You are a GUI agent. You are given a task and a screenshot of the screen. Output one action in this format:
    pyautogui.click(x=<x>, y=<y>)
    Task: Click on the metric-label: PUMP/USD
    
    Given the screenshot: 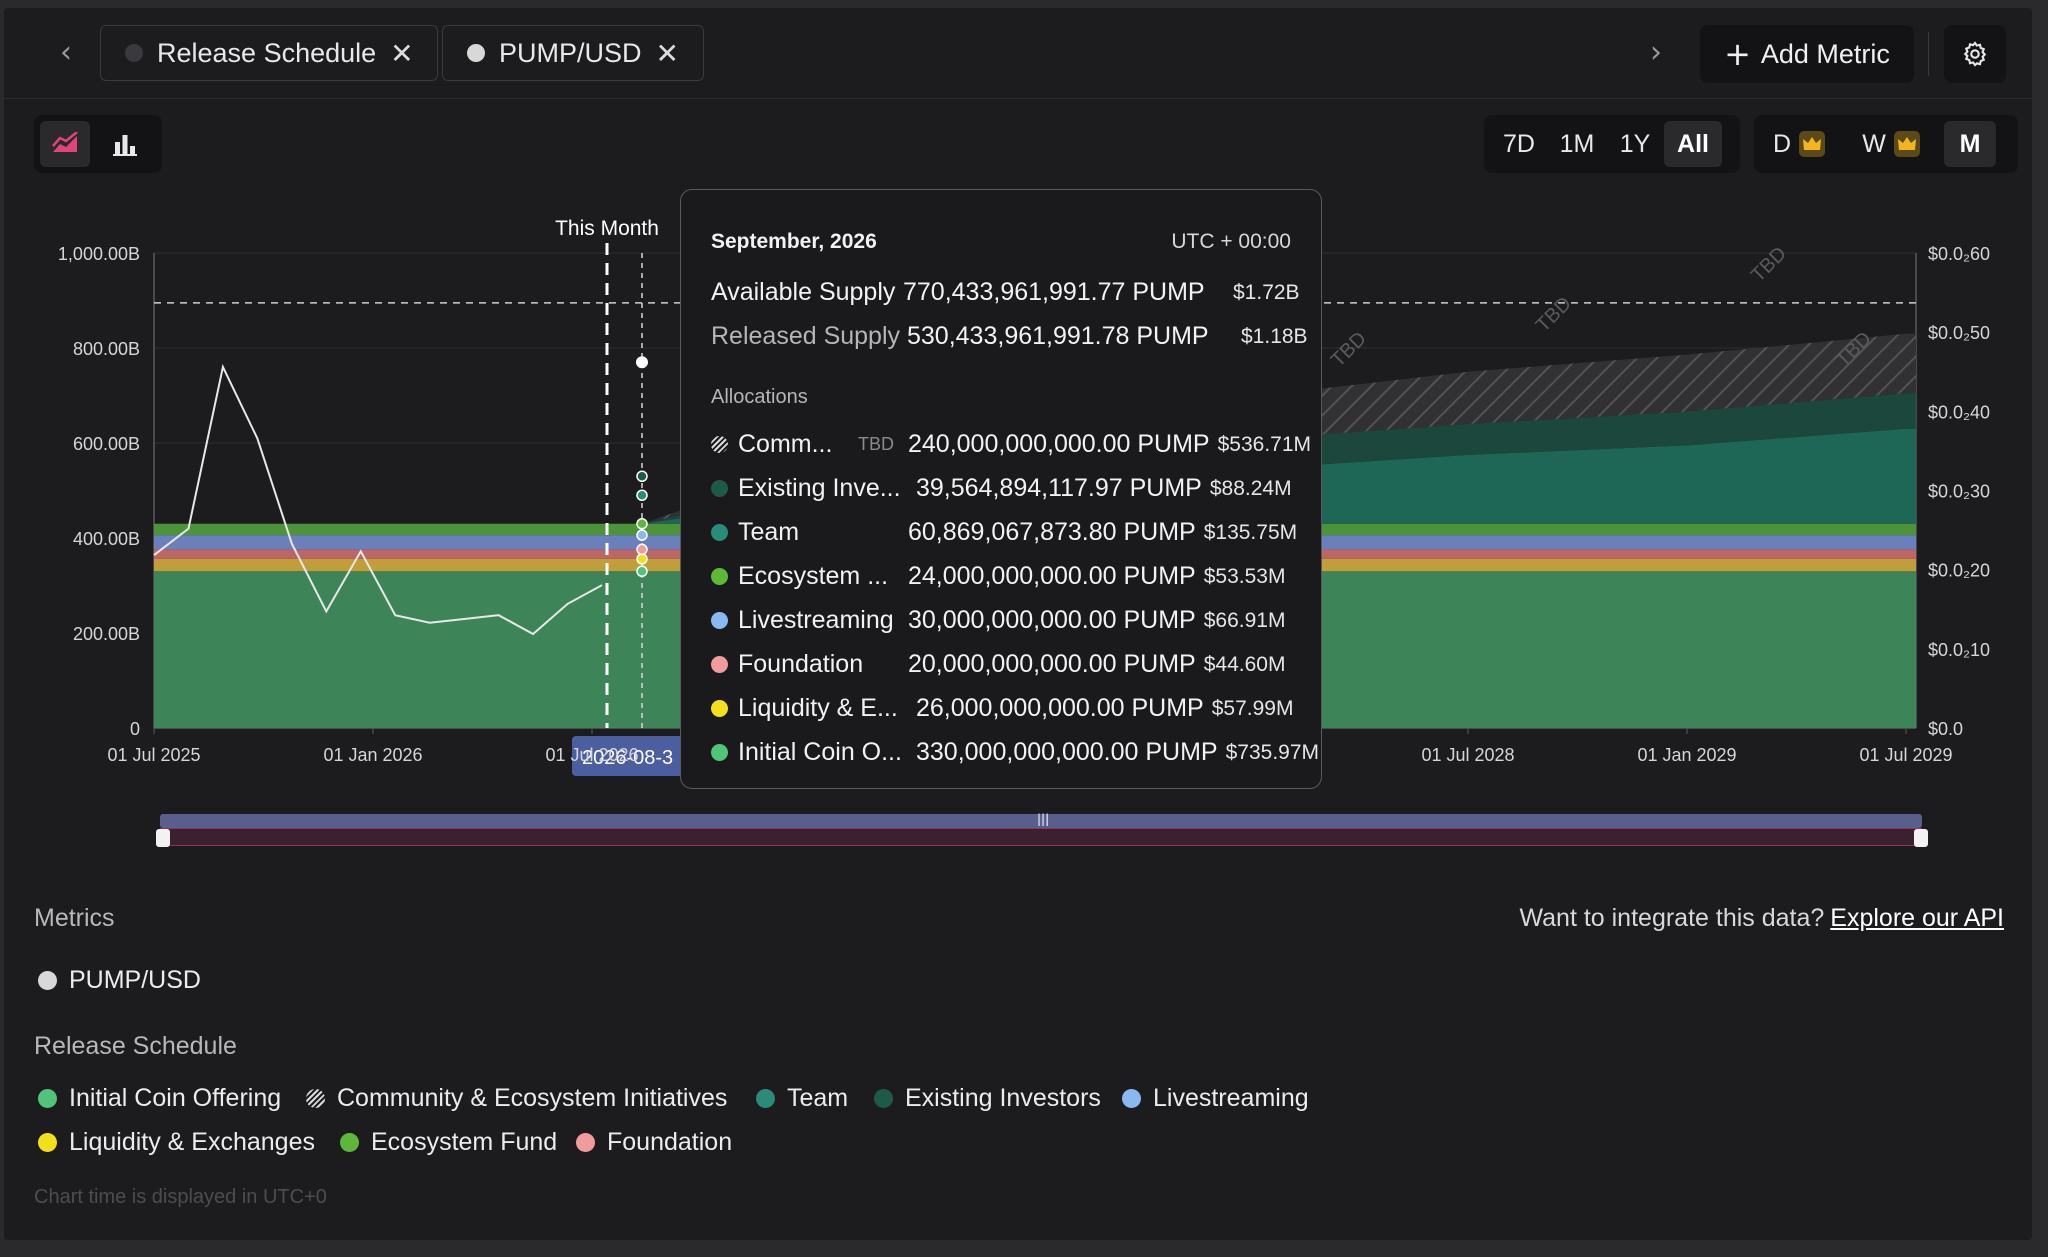 What is the action you would take?
    pyautogui.click(x=135, y=980)
    